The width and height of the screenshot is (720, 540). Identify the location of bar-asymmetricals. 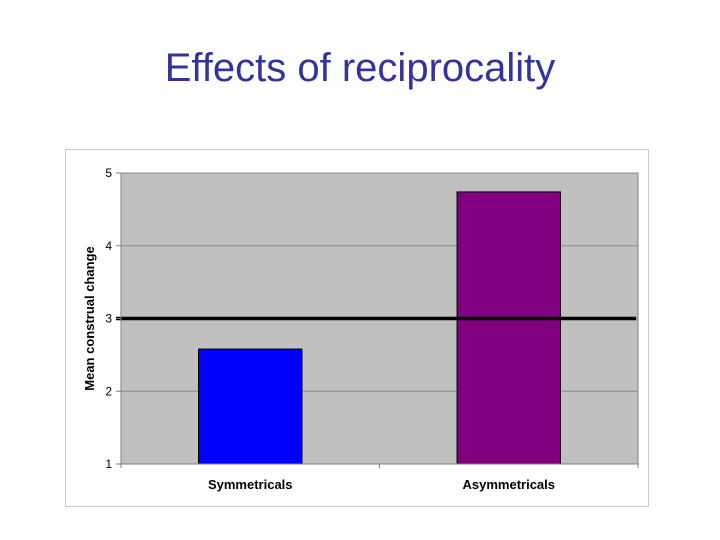
(508, 328).